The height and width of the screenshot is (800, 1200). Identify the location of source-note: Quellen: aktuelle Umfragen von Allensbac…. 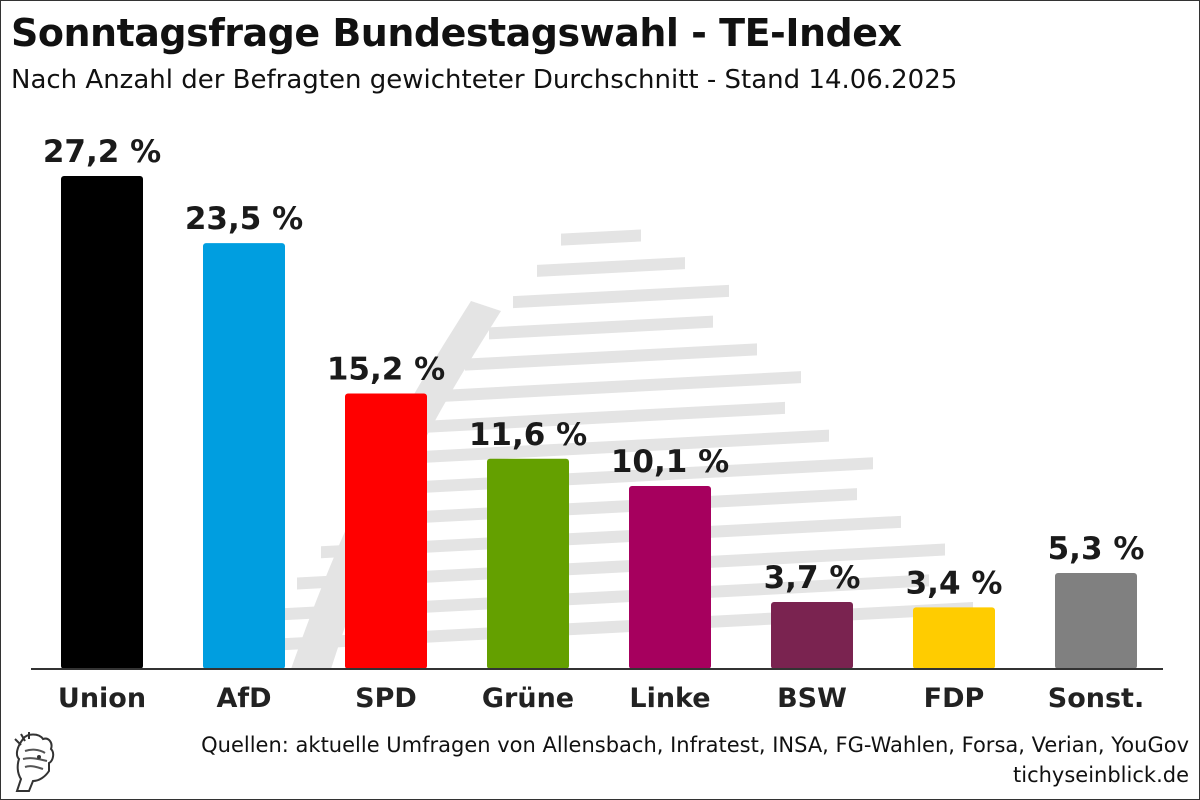
(695, 745).